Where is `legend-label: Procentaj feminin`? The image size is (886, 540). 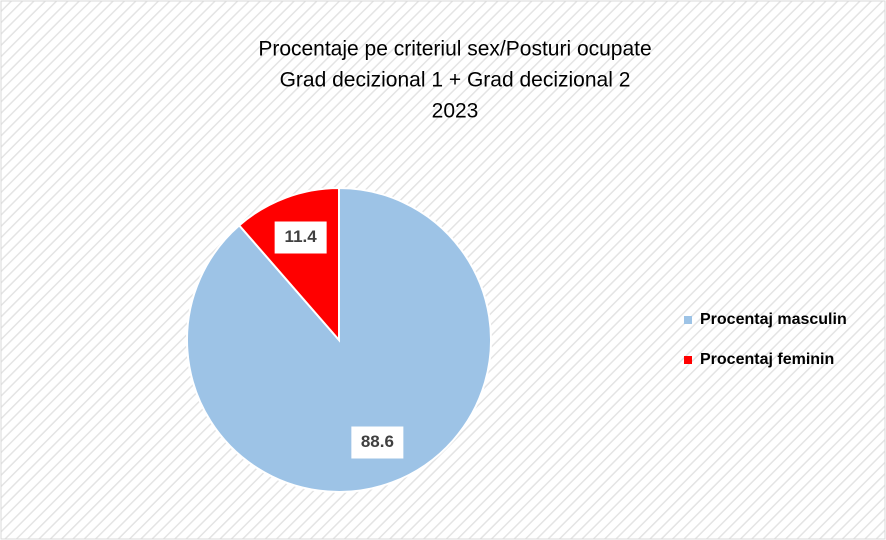 legend-label: Procentaj feminin is located at coordinates (767, 359).